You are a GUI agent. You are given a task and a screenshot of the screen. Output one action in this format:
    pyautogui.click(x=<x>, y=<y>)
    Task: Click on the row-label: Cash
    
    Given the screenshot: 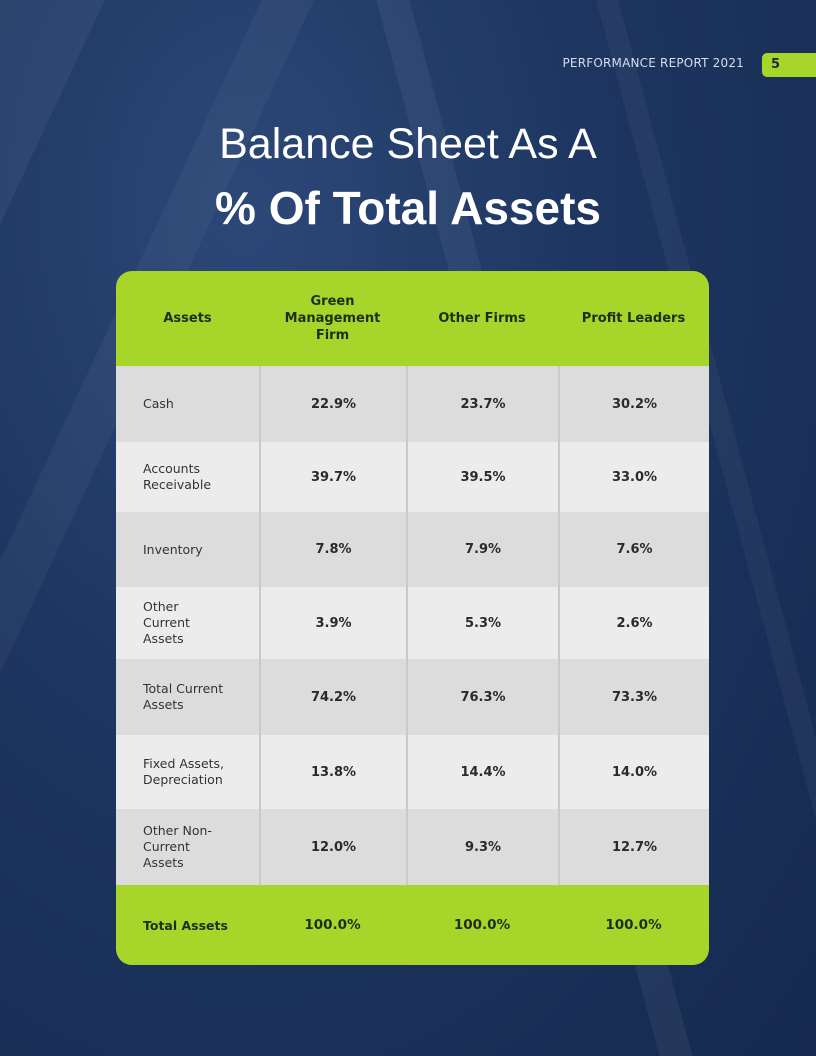 What is the action you would take?
    pyautogui.click(x=158, y=403)
    